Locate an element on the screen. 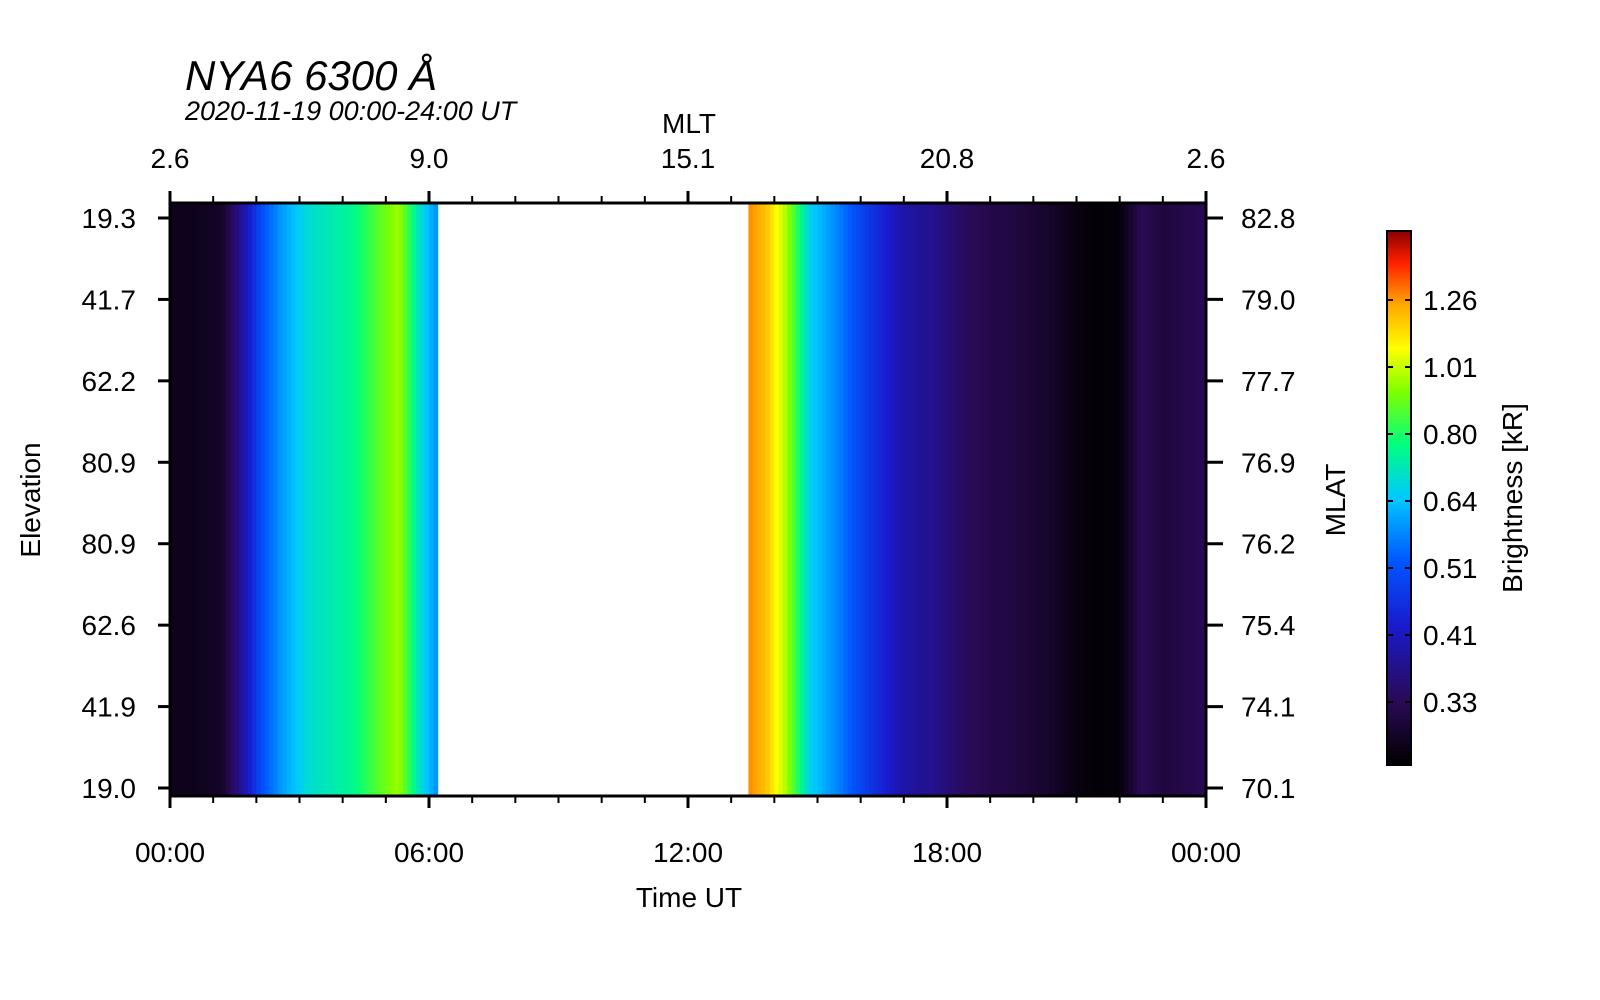 The height and width of the screenshot is (1000, 1600). mlat-tick-label: 82.8 is located at coordinates (1268, 218).